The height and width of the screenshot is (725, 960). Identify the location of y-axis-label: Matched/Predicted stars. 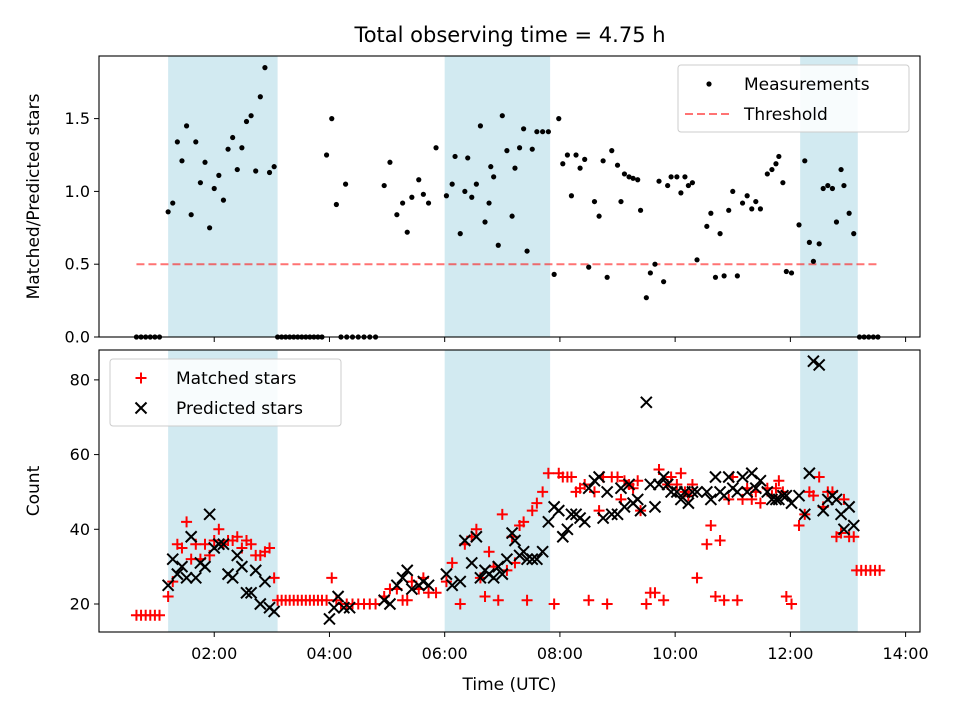
(34, 196).